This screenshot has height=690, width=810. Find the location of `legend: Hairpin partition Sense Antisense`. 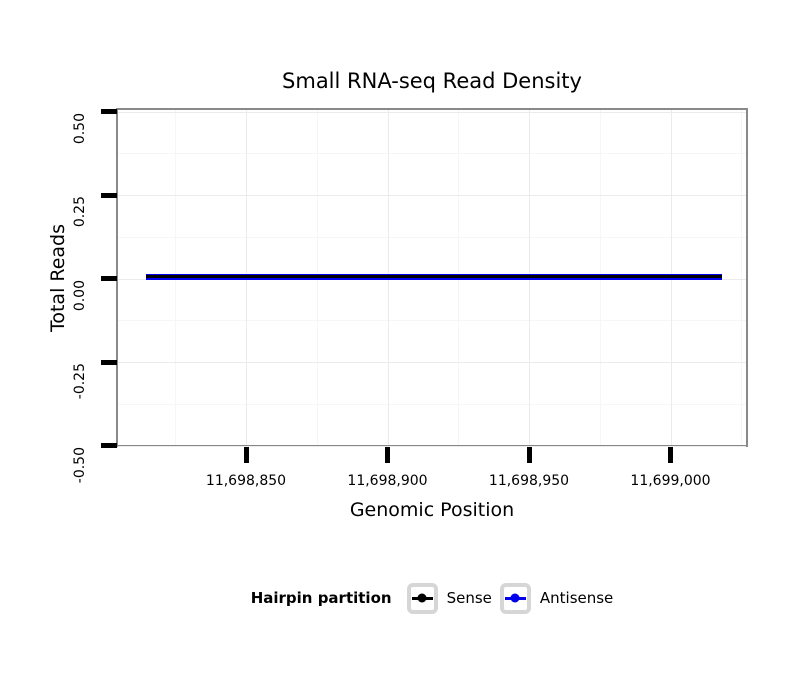

legend: Hairpin partition Sense Antisense is located at coordinates (432, 598).